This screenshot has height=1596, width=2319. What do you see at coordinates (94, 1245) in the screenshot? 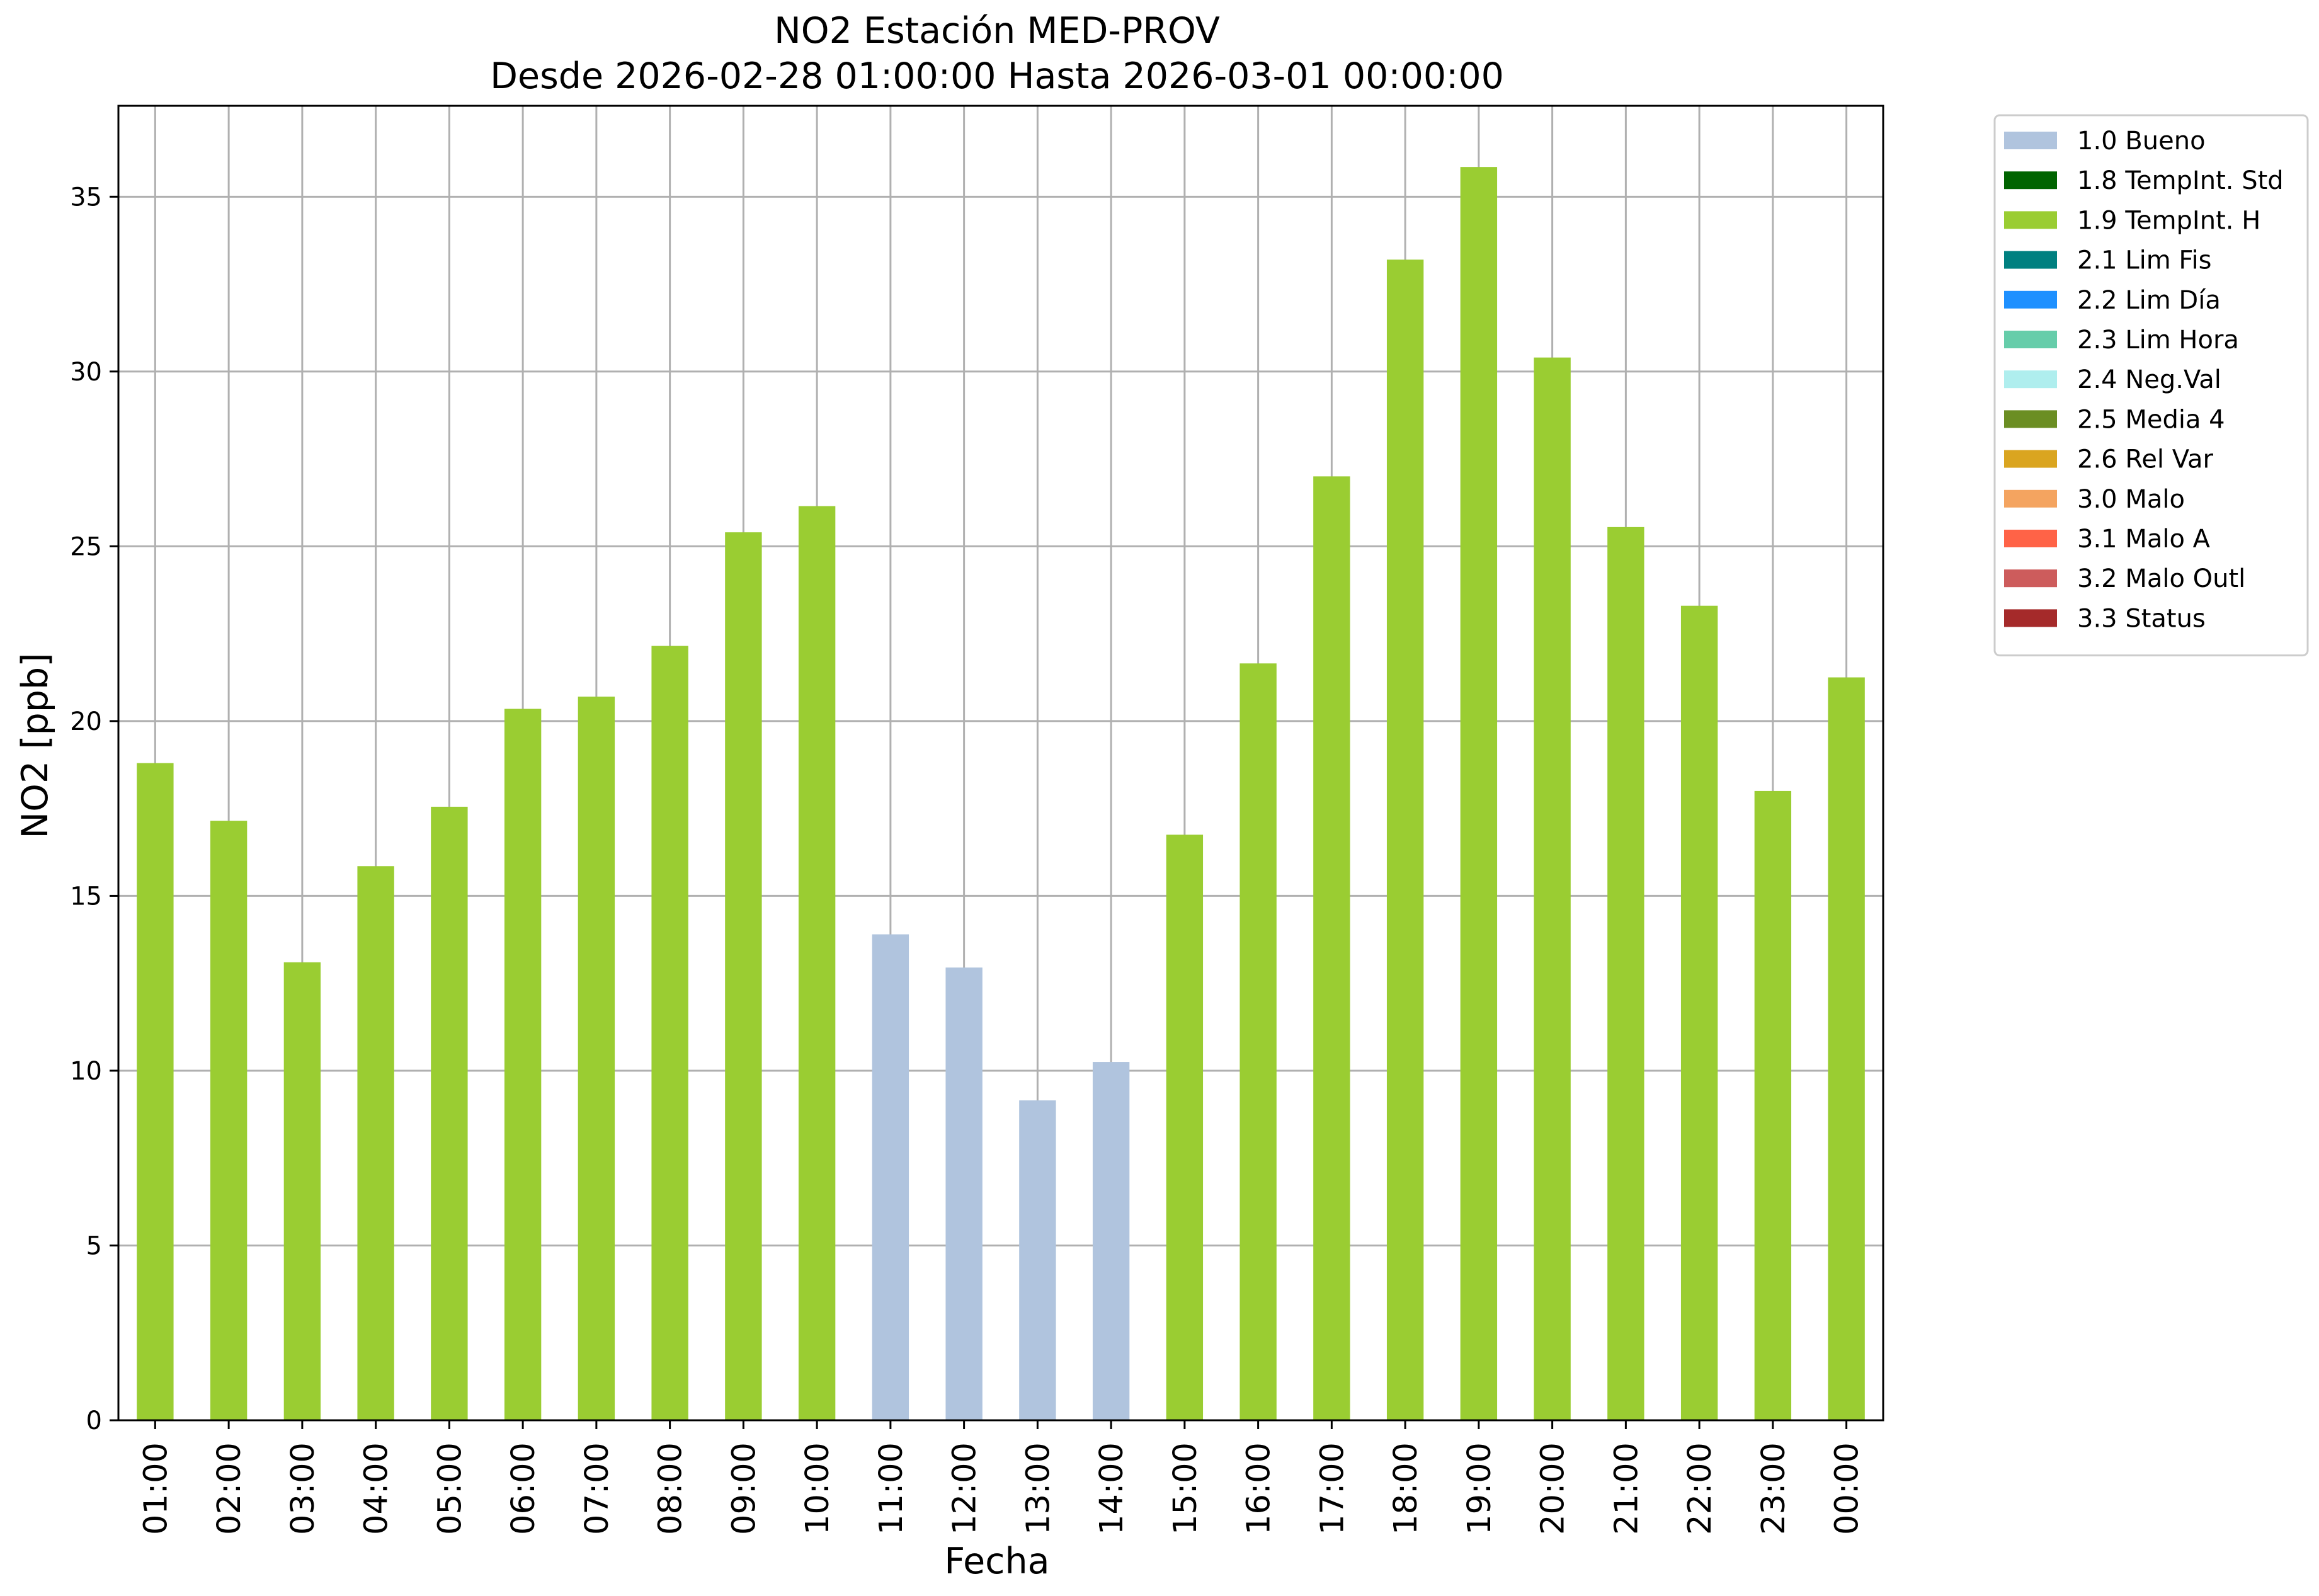
I see `y-tick-label: 5` at bounding box center [94, 1245].